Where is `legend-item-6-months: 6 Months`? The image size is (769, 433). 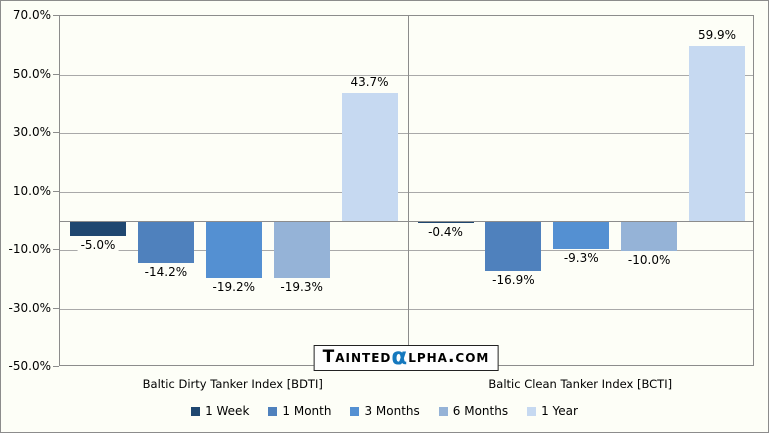 legend-item-6-months: 6 Months is located at coordinates (473, 411).